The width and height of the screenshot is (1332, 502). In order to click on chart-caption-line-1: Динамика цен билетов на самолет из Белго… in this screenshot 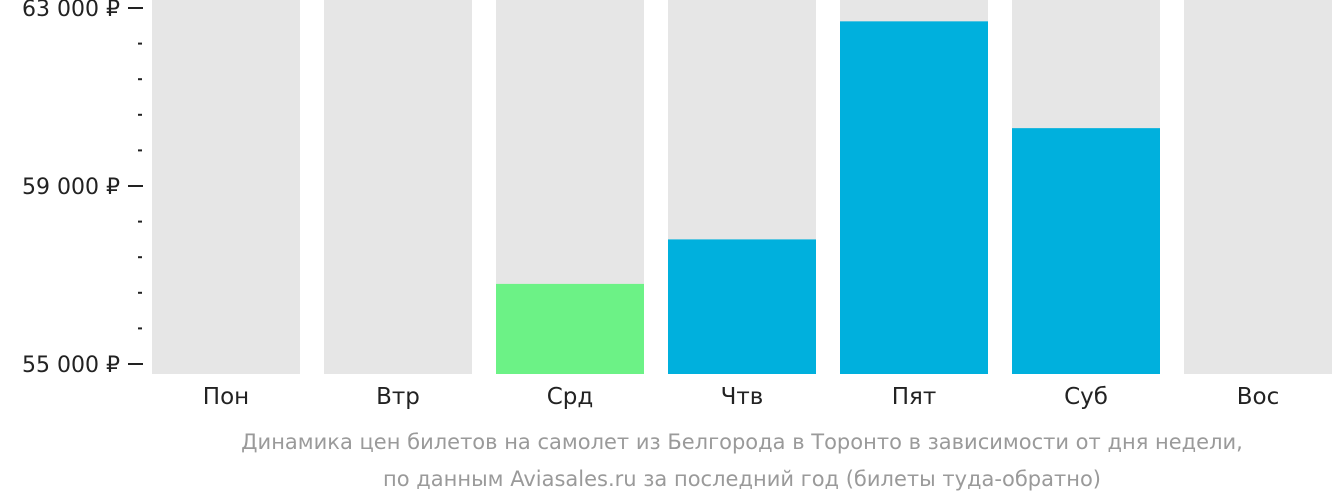, I will do `click(742, 442)`.